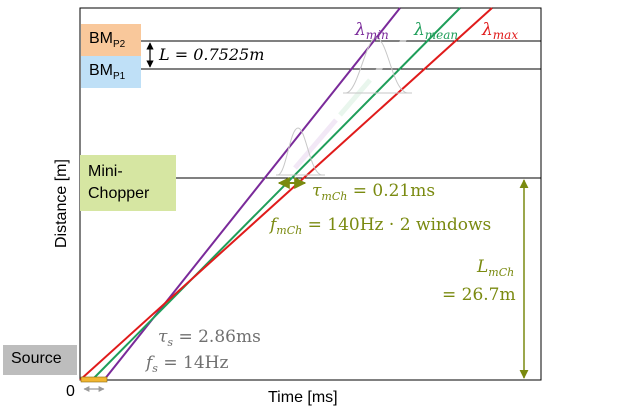  What do you see at coordinates (379, 226) in the screenshot?
I see `f-mch-label: fmCh = 140Hz · 2 windows` at bounding box center [379, 226].